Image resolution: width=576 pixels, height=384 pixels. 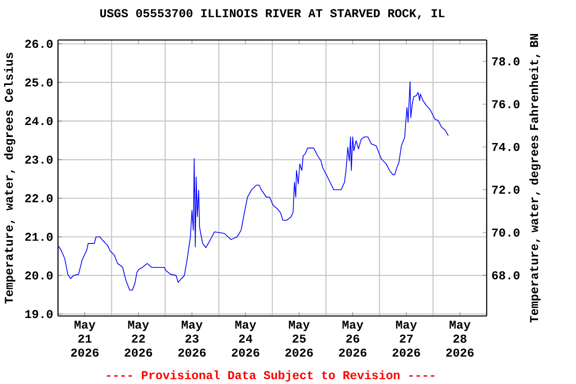 What do you see at coordinates (39, 198) in the screenshot?
I see `y-tick-label: 22.0` at bounding box center [39, 198].